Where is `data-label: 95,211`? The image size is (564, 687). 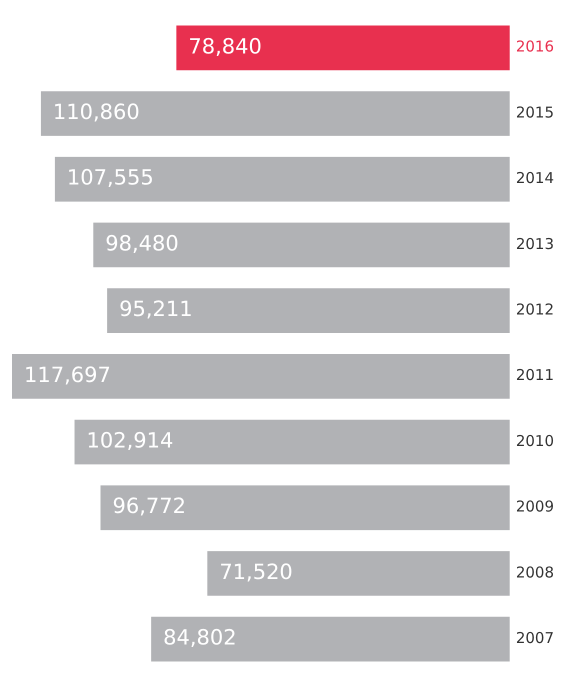 data-label: 95,211 is located at coordinates (156, 309).